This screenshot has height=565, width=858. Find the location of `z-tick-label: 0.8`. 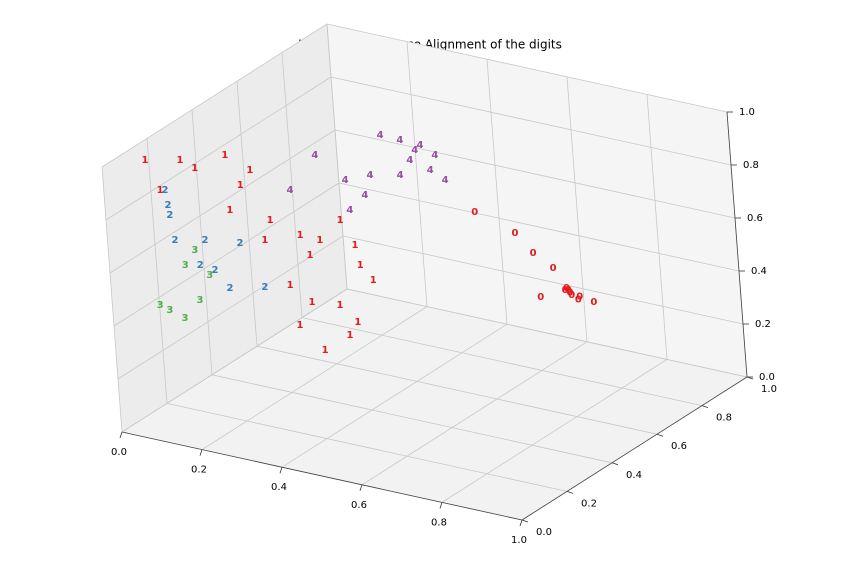

z-tick-label: 0.8 is located at coordinates (751, 165).